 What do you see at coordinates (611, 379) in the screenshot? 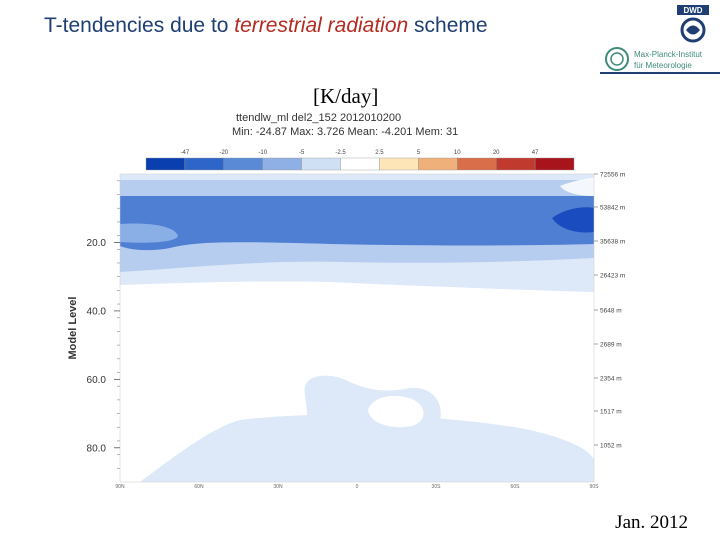
I see `right-axis-label: 2354 m` at bounding box center [611, 379].